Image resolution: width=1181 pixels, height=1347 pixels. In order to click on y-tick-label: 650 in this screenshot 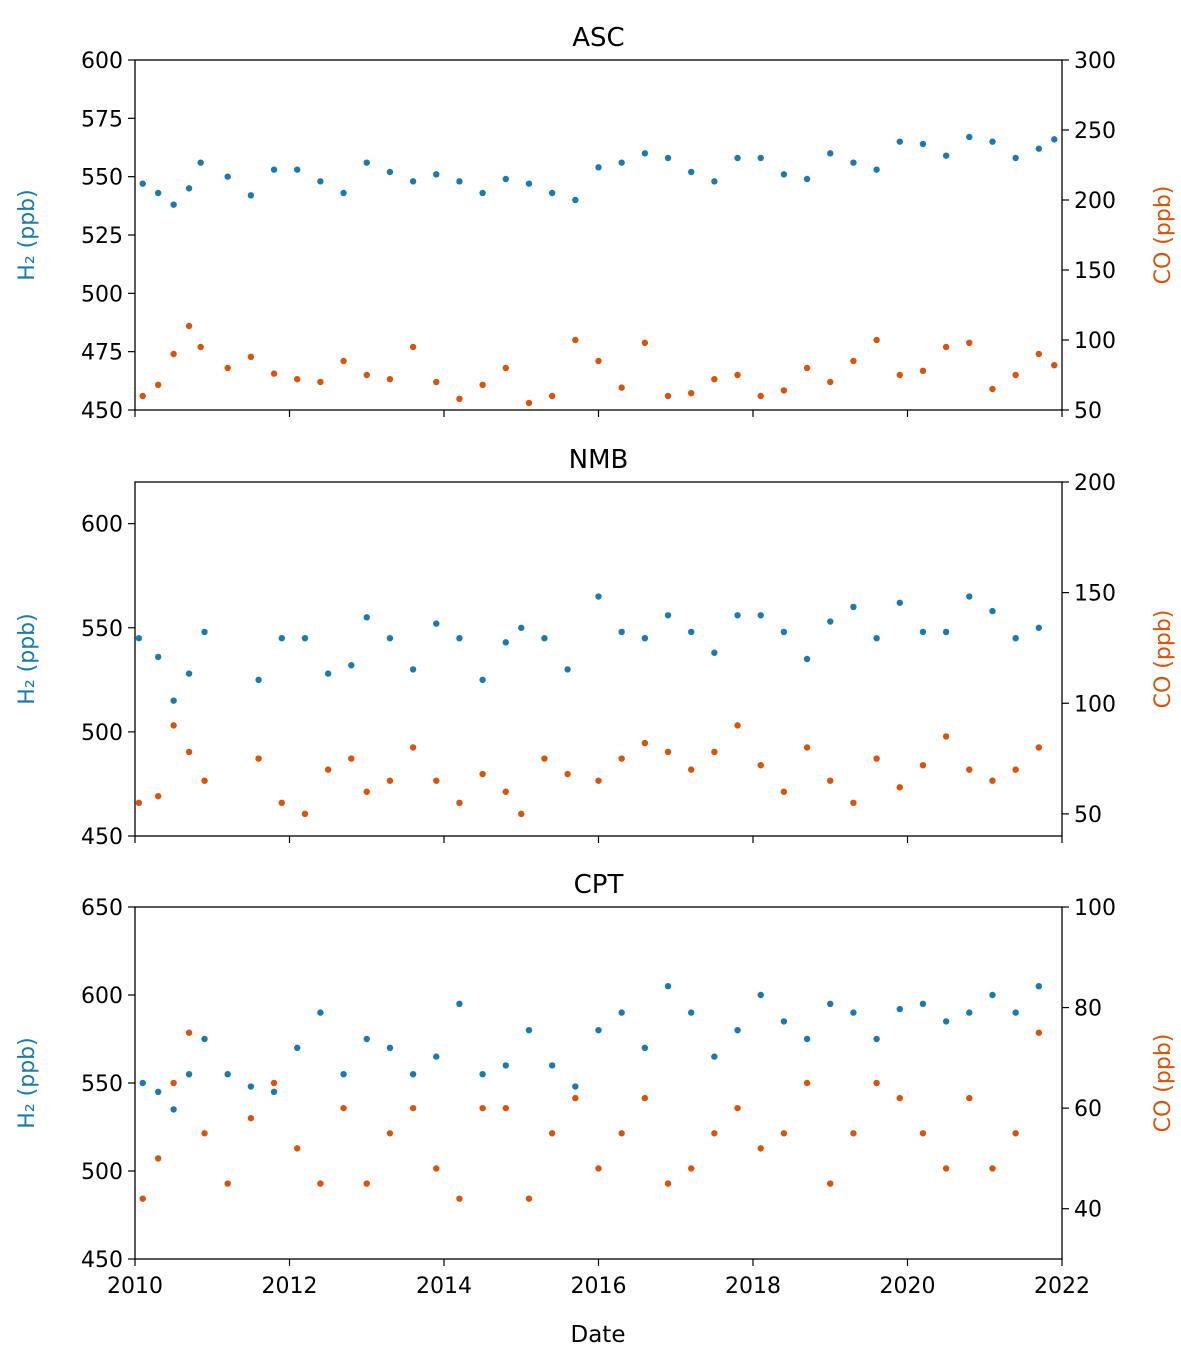, I will do `click(102, 908)`.